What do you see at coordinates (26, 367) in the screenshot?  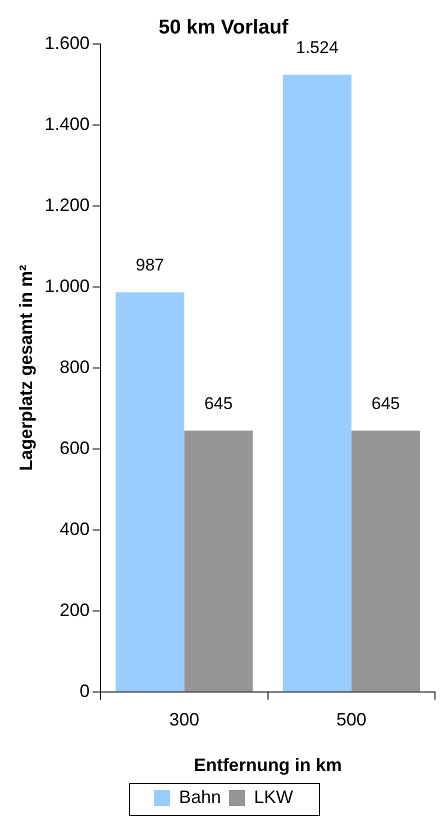 I see `y-axis-title: Lagerplatz gesamt in m²` at bounding box center [26, 367].